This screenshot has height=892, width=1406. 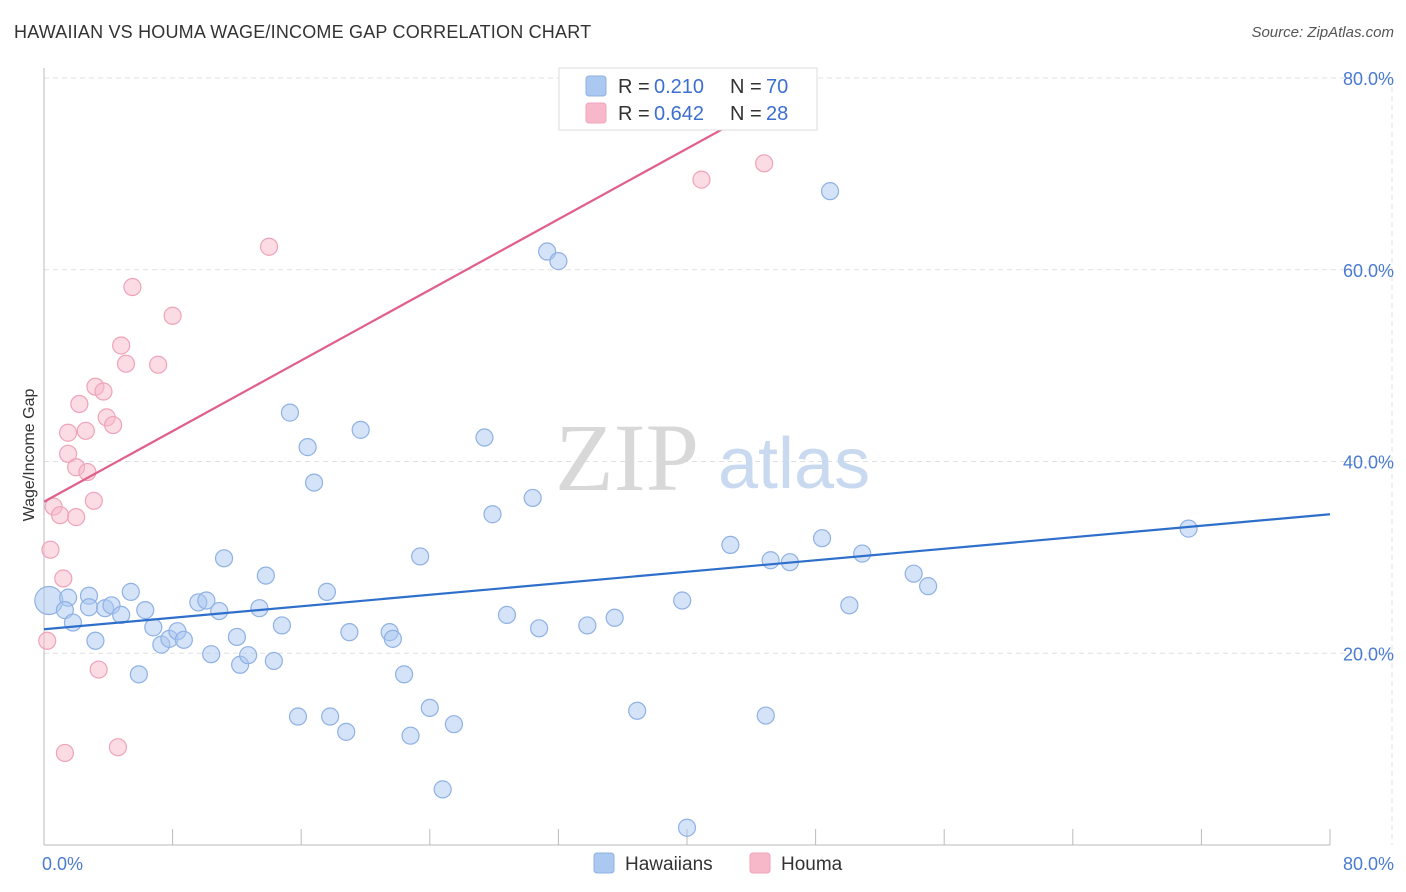 I want to click on x-tick-label-1: 80.0%, so click(x=1368, y=864).